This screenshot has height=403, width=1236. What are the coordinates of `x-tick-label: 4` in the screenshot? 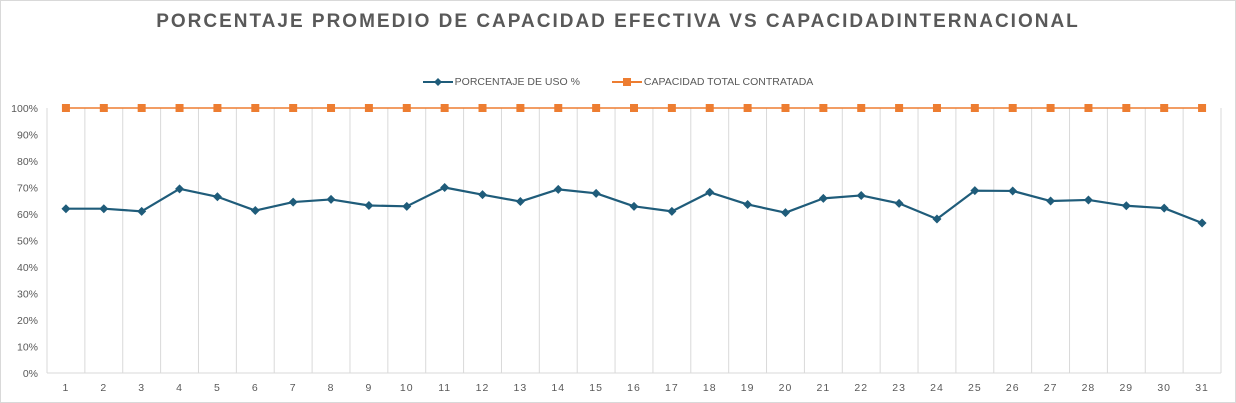 It's located at (179, 388).